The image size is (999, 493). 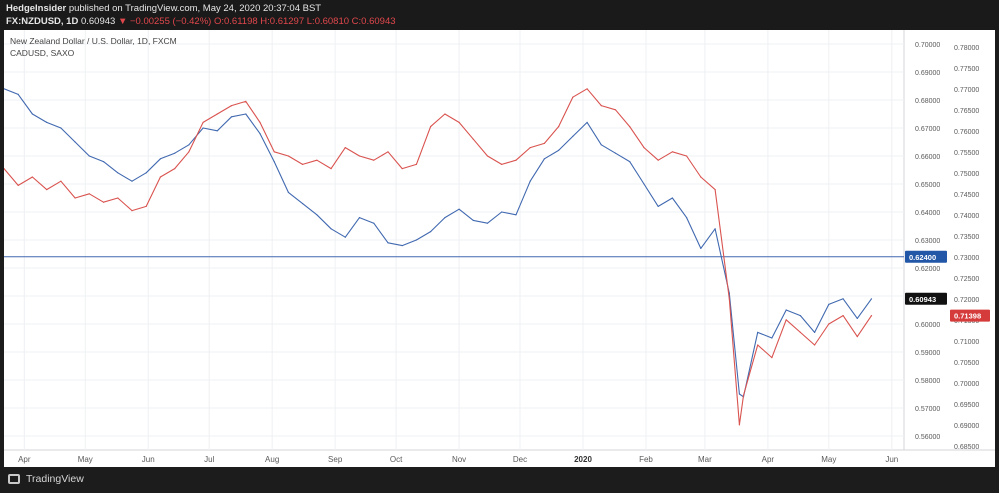 What do you see at coordinates (583, 459) in the screenshot?
I see `x-tick-label: 2020` at bounding box center [583, 459].